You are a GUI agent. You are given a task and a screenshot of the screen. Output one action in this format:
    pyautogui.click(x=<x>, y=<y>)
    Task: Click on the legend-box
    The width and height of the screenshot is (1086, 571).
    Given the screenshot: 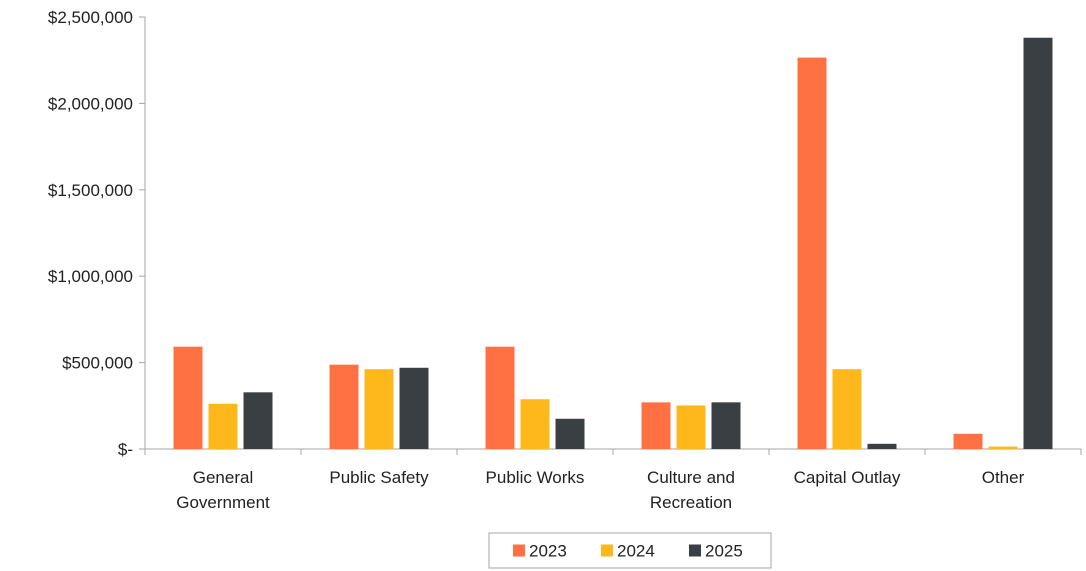 What is the action you would take?
    pyautogui.click(x=630, y=550)
    